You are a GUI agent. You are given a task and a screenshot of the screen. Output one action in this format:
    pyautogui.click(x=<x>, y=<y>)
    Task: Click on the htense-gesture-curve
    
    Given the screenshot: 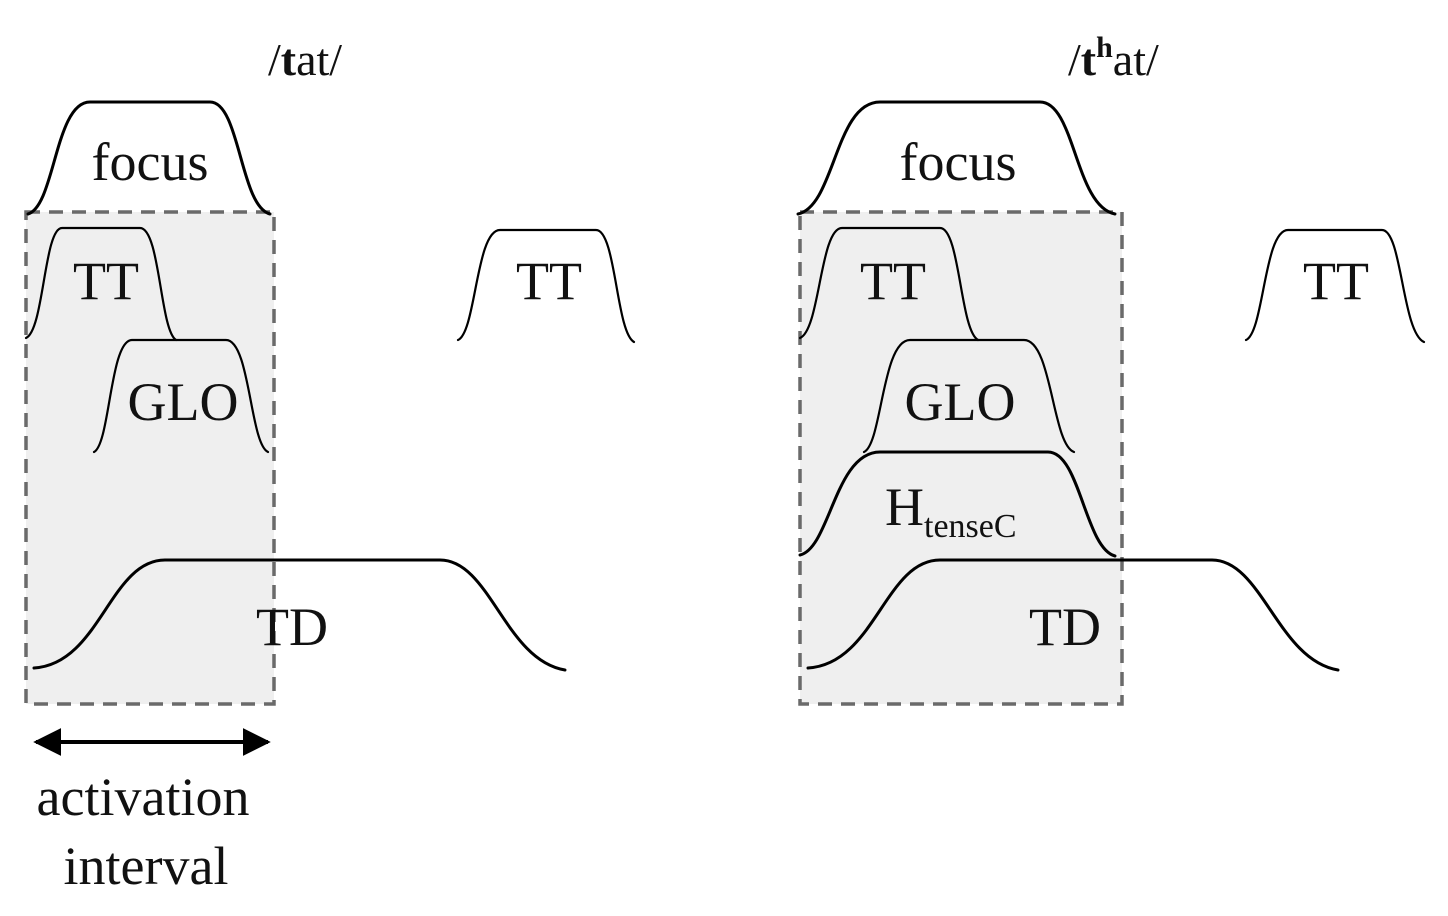 What is the action you would take?
    pyautogui.click(x=957, y=504)
    